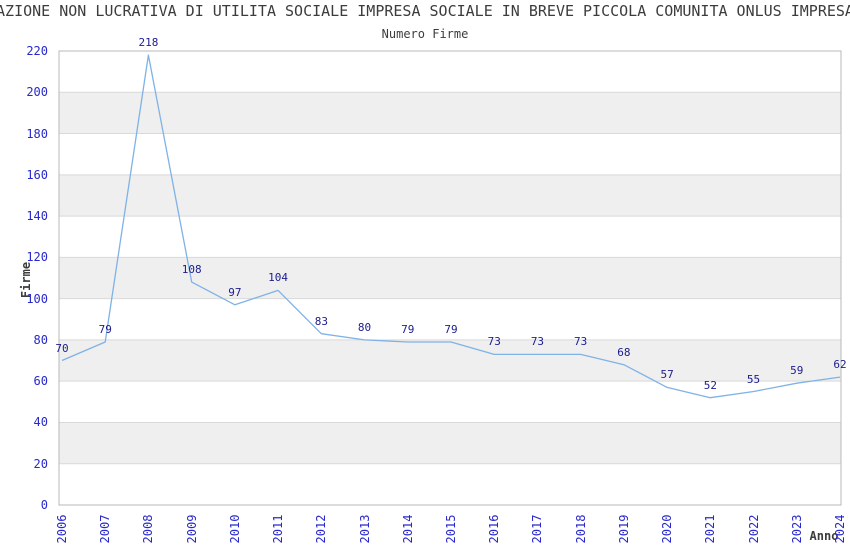 The width and height of the screenshot is (850, 550). What do you see at coordinates (44, 505) in the screenshot?
I see `y-tick-label: 0` at bounding box center [44, 505].